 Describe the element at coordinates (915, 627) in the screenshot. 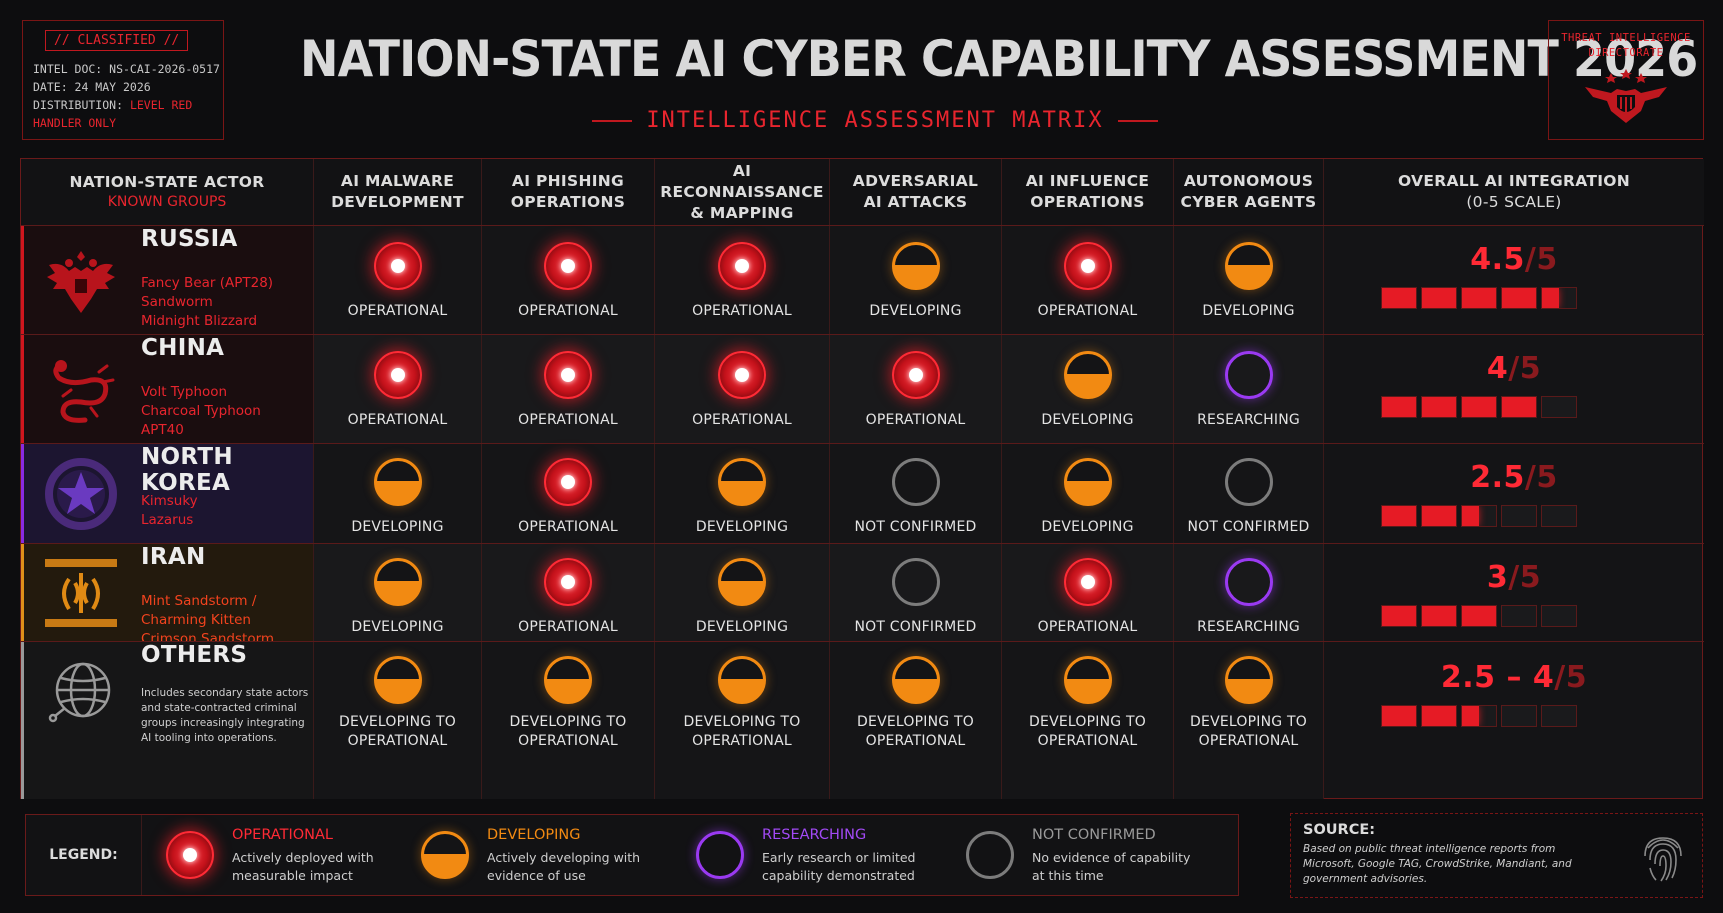

I see `status-label: NOT CONFIRMED` at that location.